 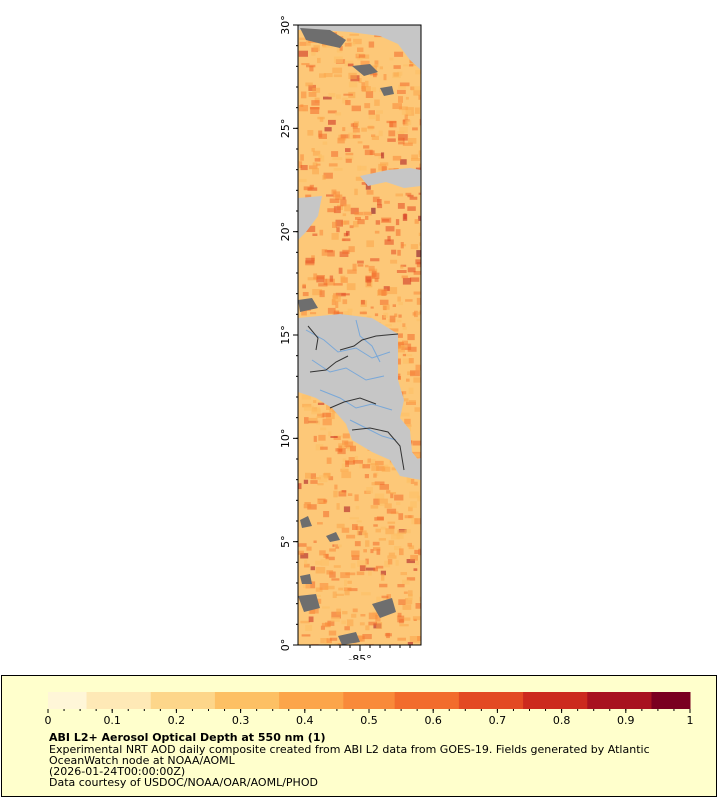 What do you see at coordinates (48, 720) in the screenshot?
I see `colorbar-tick-label: 0` at bounding box center [48, 720].